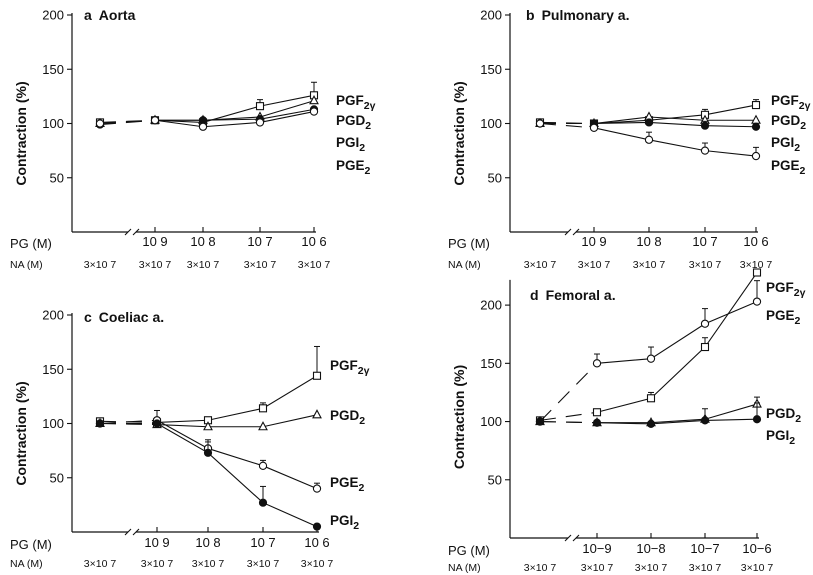 The image size is (813, 575). What do you see at coordinates (131, 317) in the screenshot?
I see `panel-title-text: Coeliac a.` at bounding box center [131, 317].